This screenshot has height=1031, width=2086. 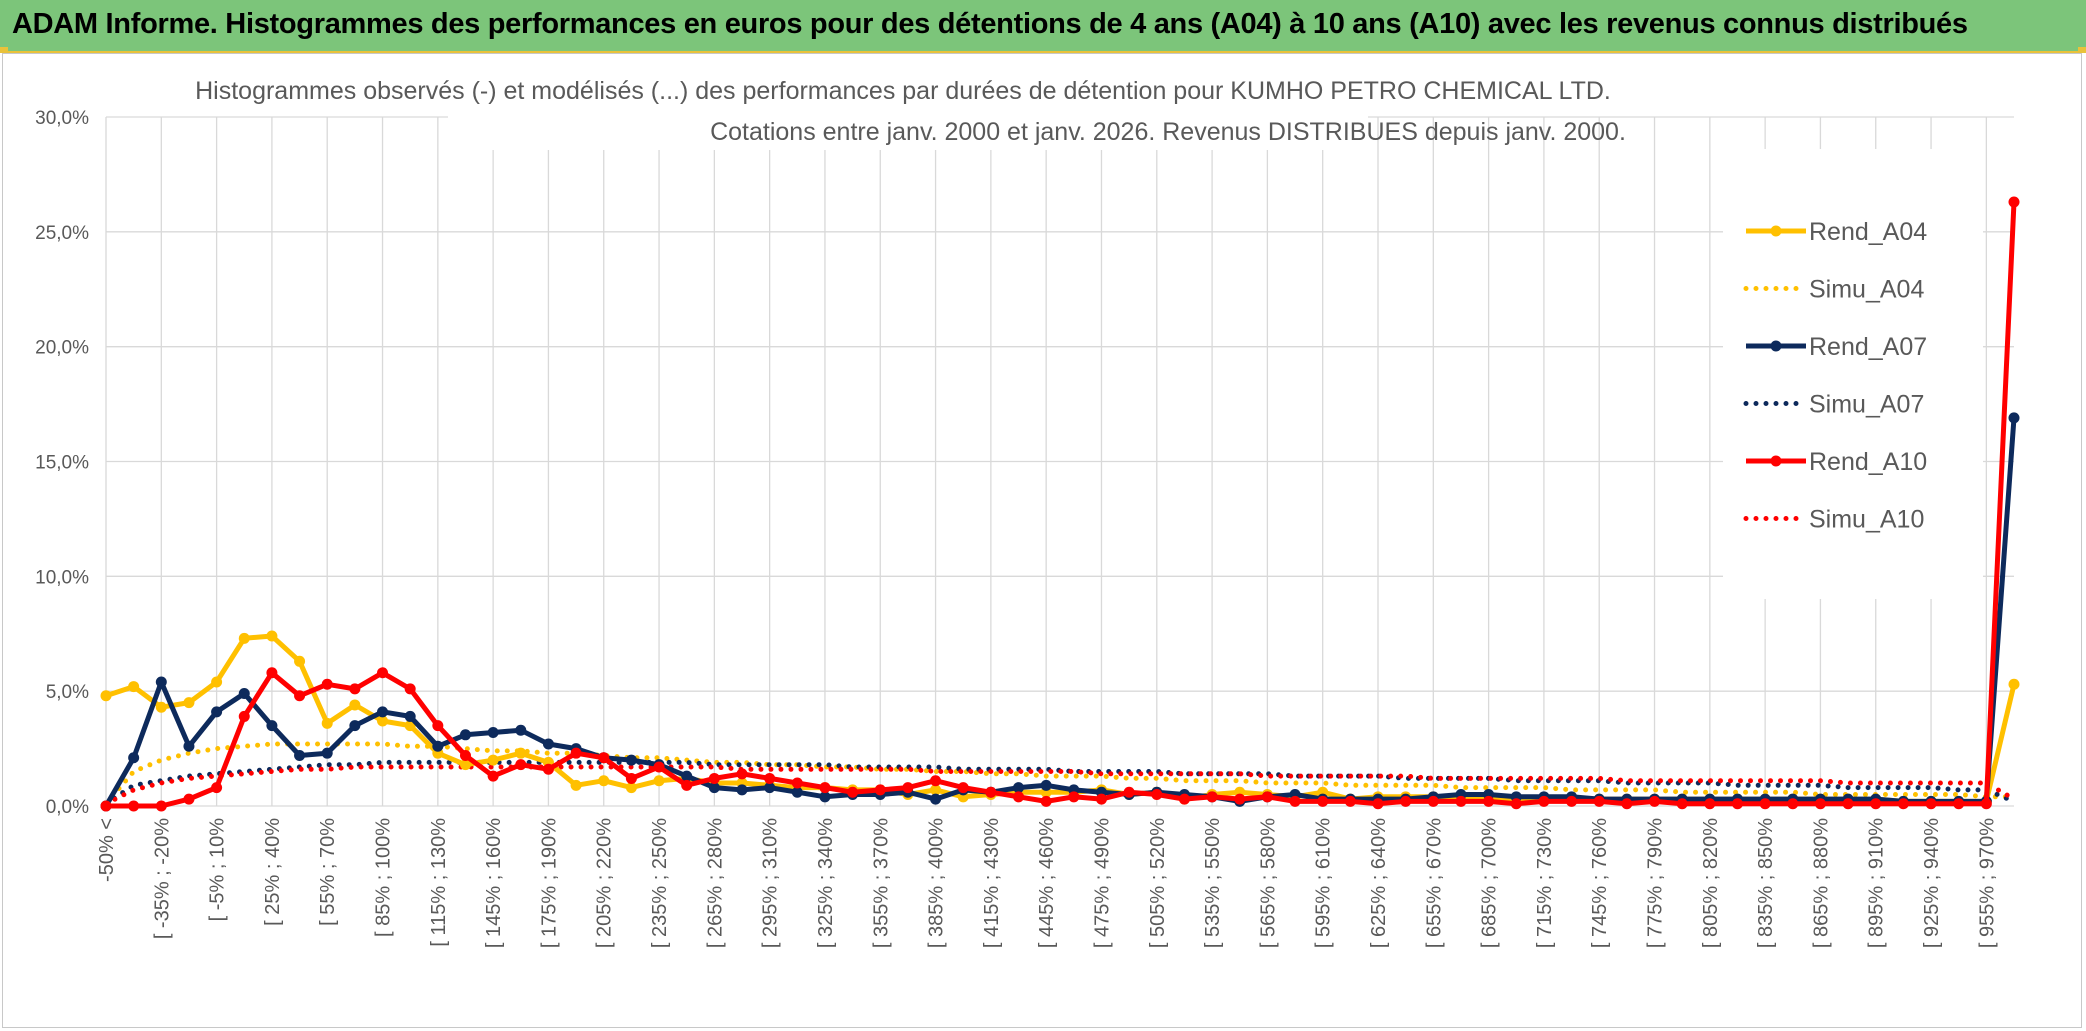 I want to click on x-tick-label: [ 235% ; 250%, so click(x=660, y=883).